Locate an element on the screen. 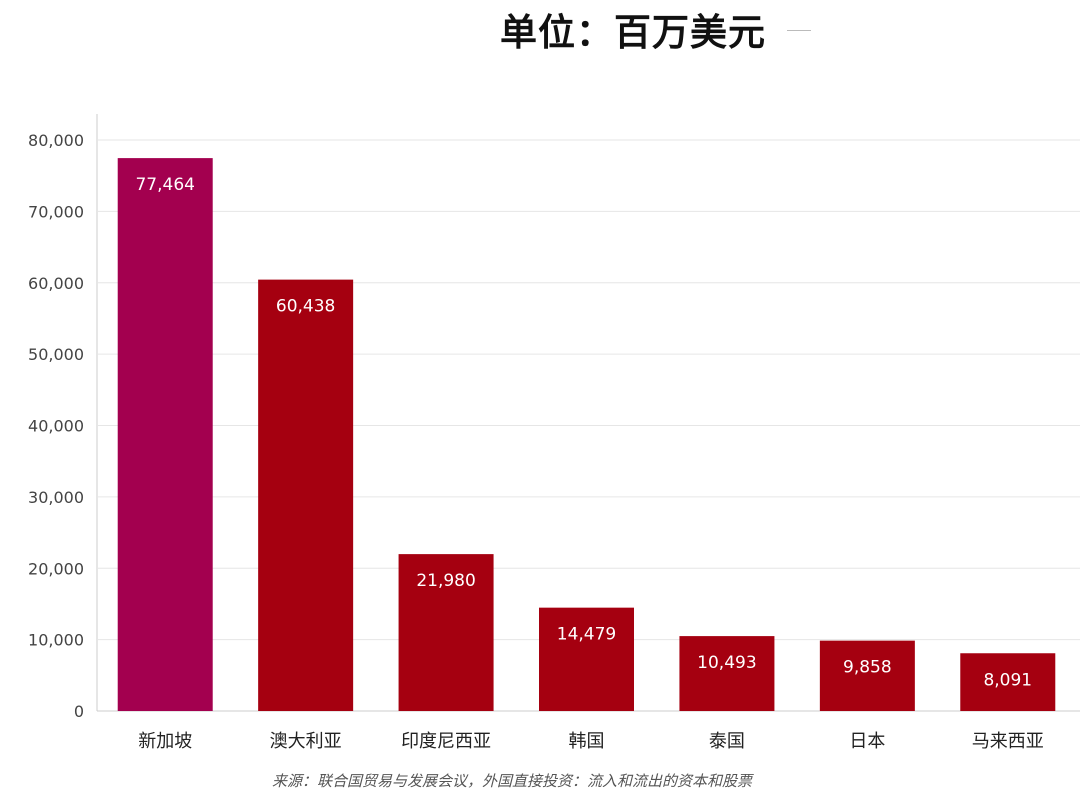 The height and width of the screenshot is (796, 1080). x-category-label: 马来西亚 is located at coordinates (1008, 741).